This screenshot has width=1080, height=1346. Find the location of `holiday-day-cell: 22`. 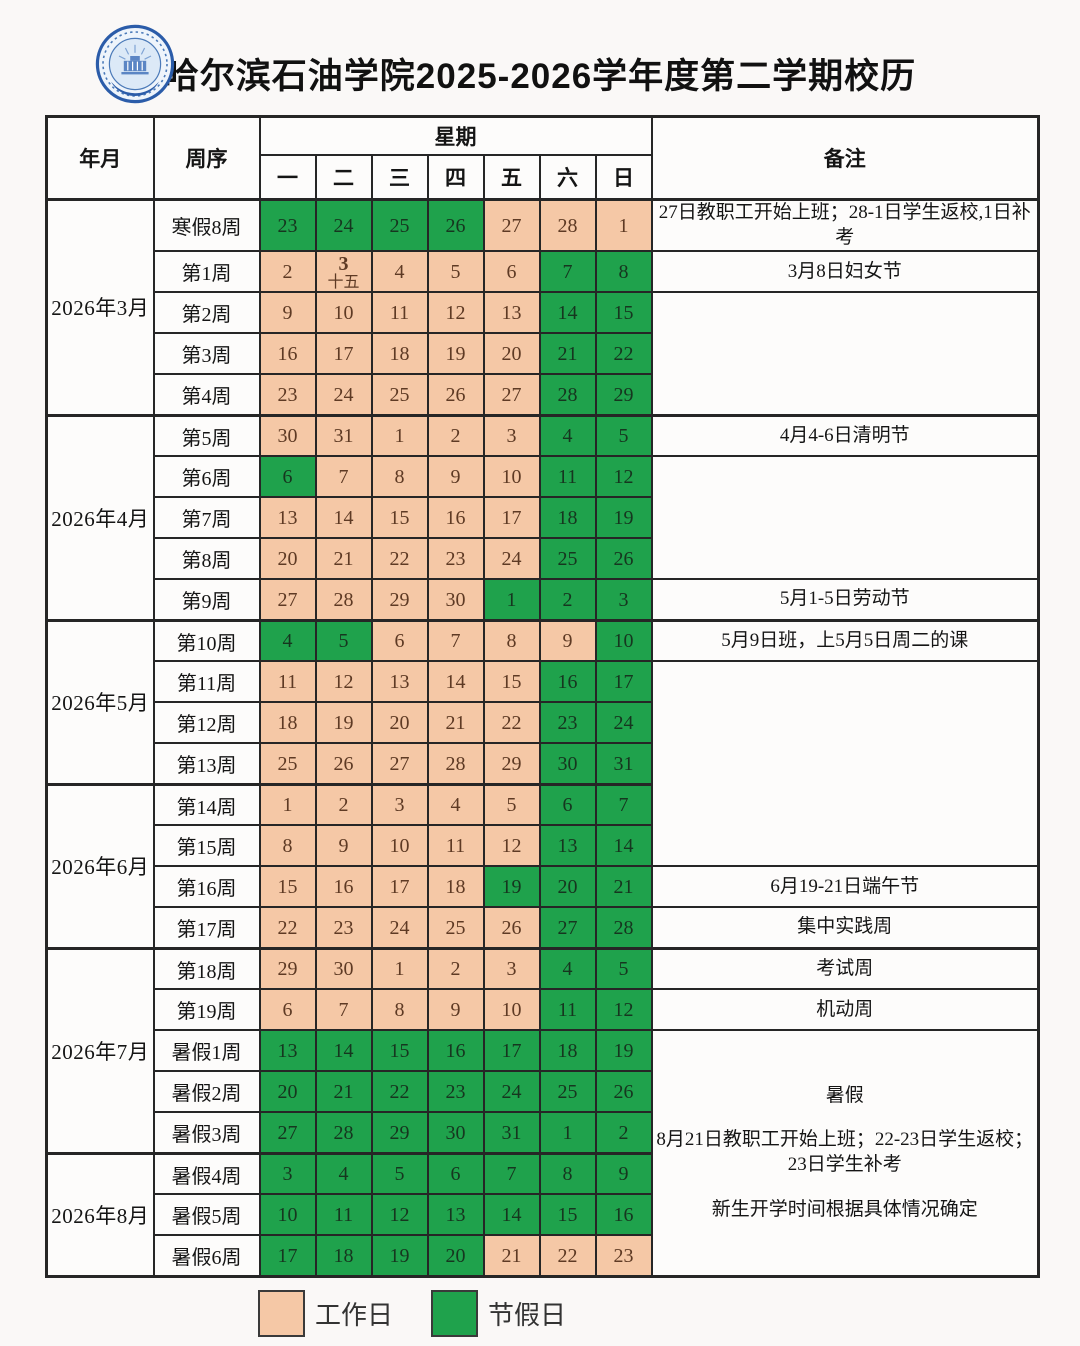

holiday-day-cell: 22 is located at coordinates (399, 1092).